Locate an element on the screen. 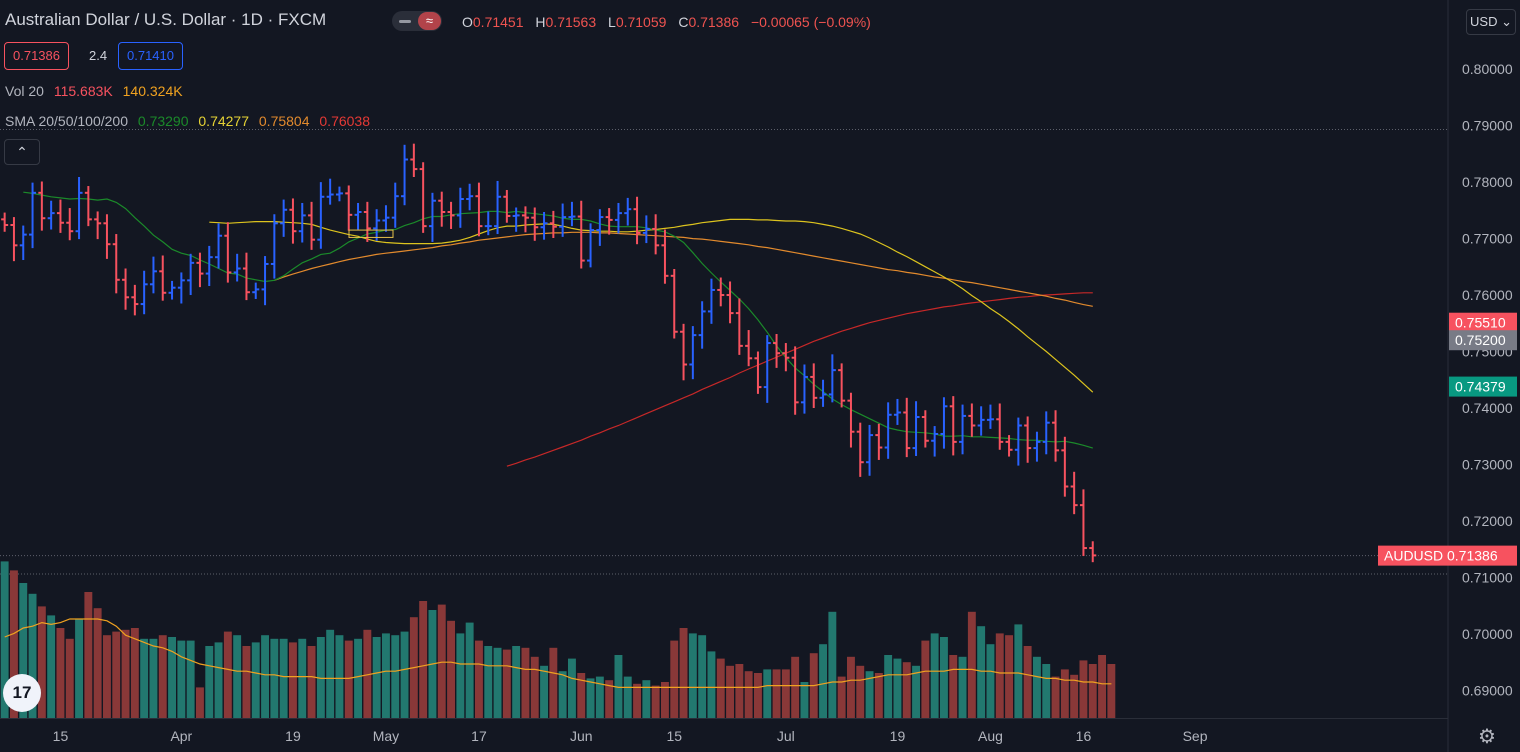  volume-legend: Vol 20 115.683K 140.324K is located at coordinates (94, 91).